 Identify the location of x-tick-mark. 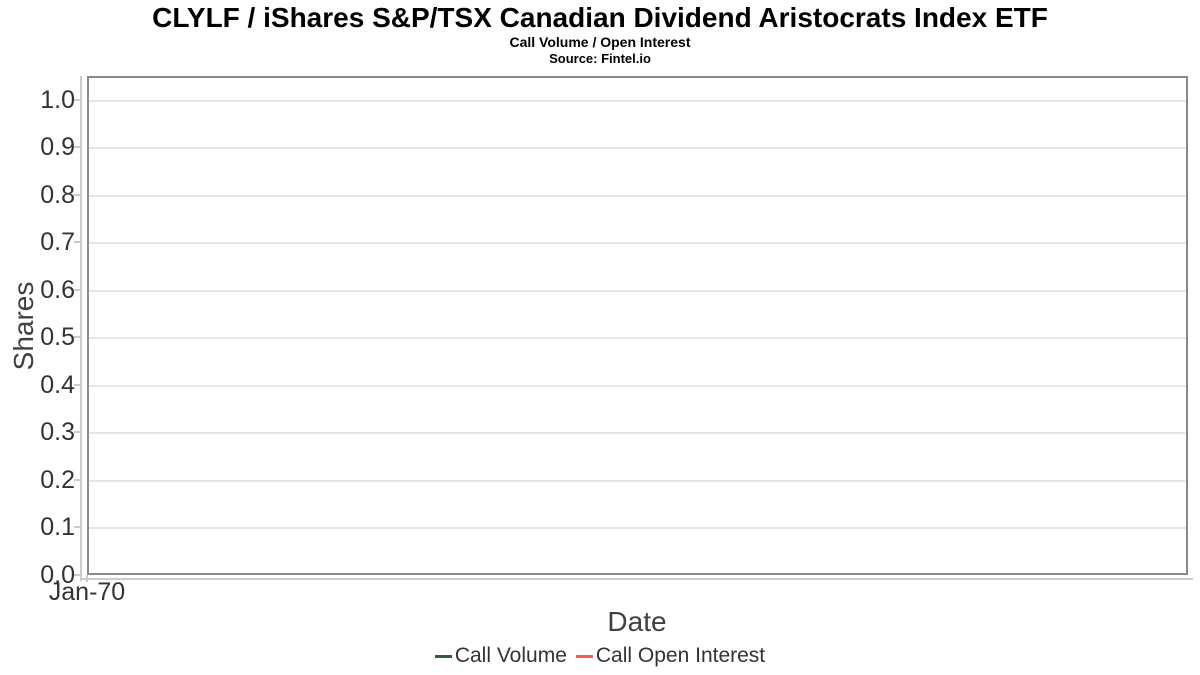
(87, 578).